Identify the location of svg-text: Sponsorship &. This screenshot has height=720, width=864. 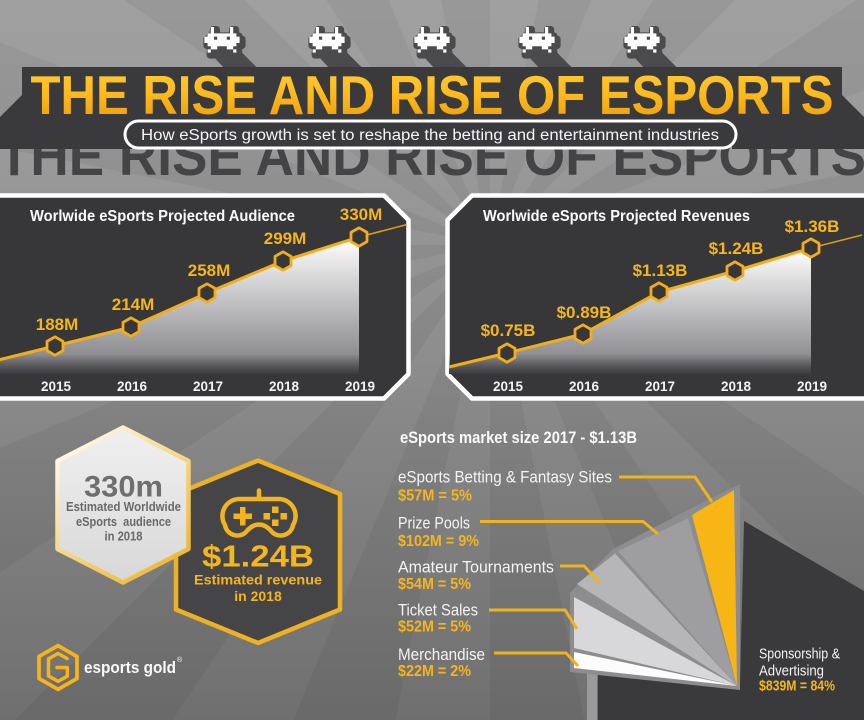
(799, 655).